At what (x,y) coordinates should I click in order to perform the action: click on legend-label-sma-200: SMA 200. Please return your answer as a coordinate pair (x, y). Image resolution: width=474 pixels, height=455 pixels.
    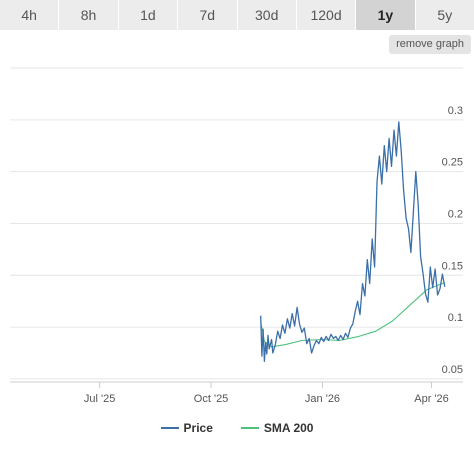
    Looking at the image, I should click on (288, 428).